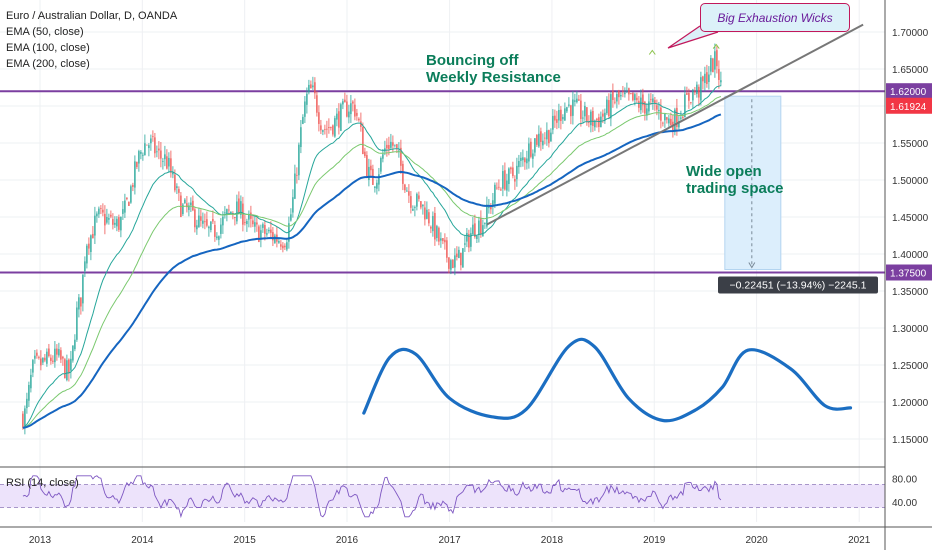  Describe the element at coordinates (910, 329) in the screenshot. I see `y-tick-label: 1.30000` at that location.